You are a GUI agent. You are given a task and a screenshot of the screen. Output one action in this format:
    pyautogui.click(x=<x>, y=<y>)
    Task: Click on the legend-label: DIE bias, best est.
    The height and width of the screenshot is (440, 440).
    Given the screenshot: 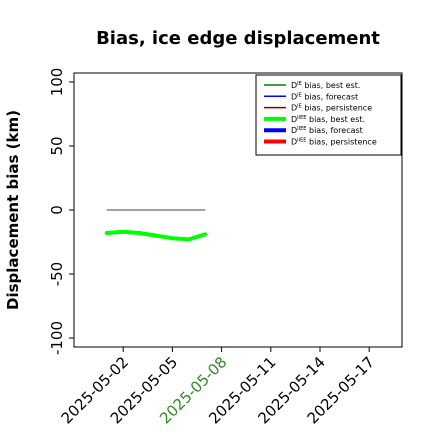 What is the action you would take?
    pyautogui.click(x=325, y=85)
    